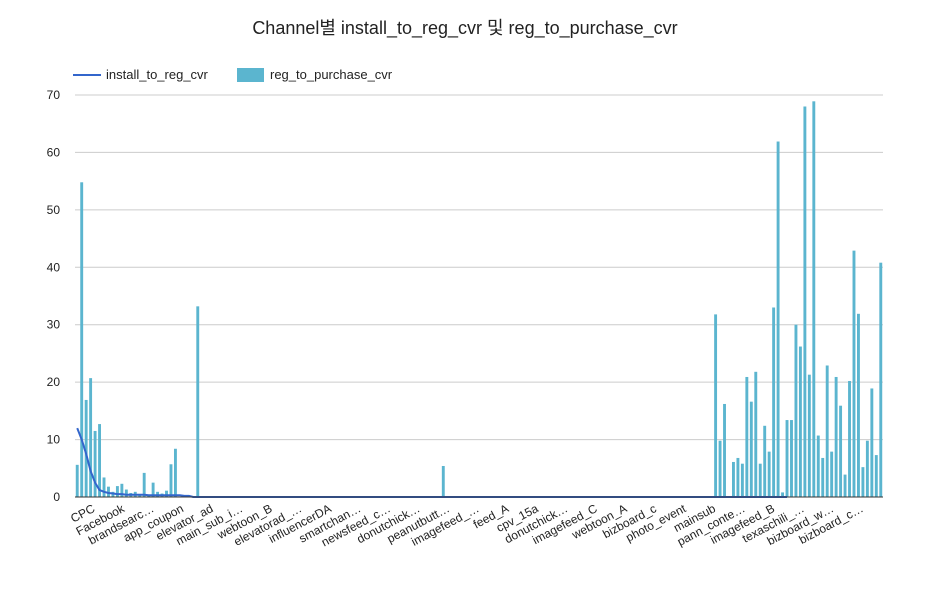 This screenshot has height=591, width=934. What do you see at coordinates (54, 296) in the screenshot?
I see `y-axis-ticks: 0 10 20 30 40 50 60 70` at bounding box center [54, 296].